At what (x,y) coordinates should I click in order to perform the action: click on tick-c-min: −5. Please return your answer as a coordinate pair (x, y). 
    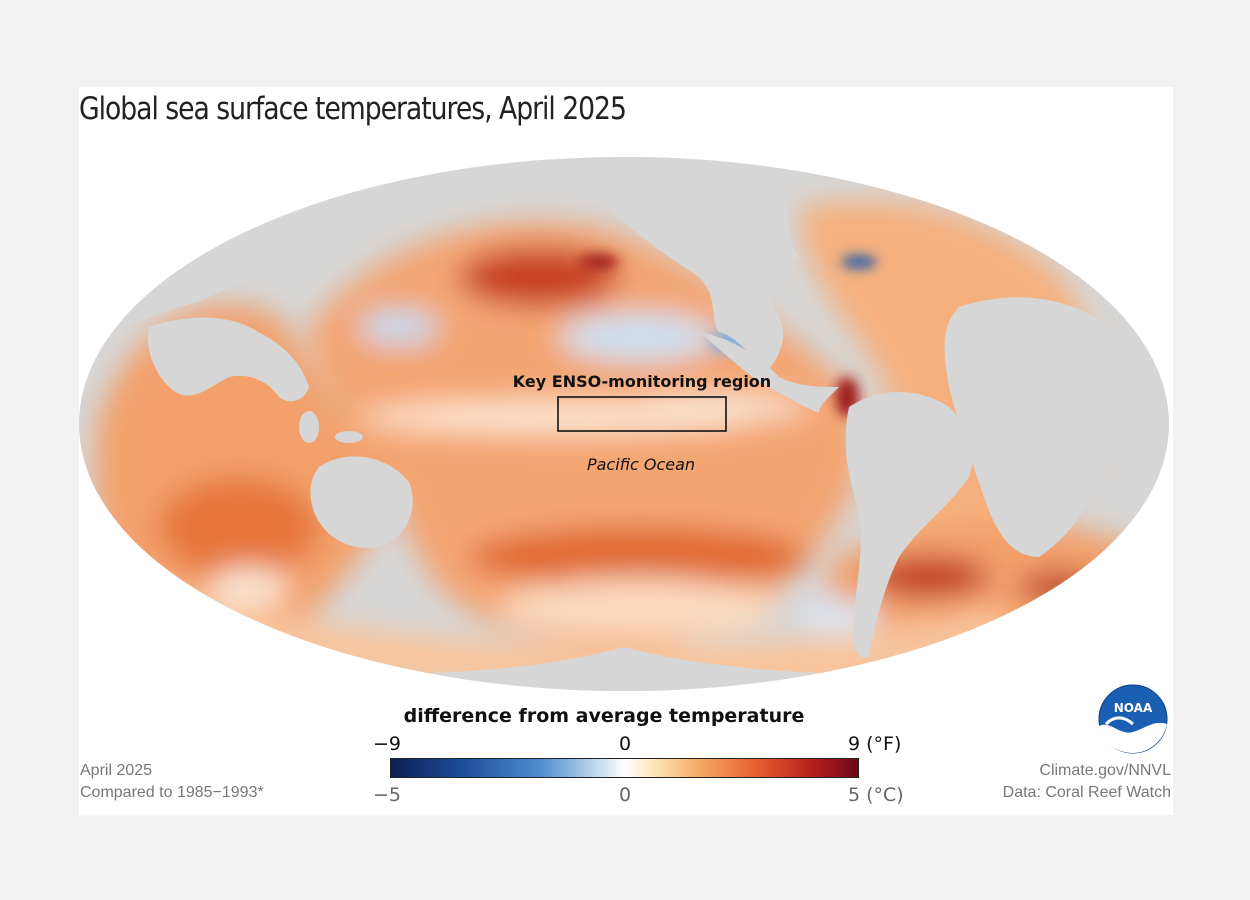
    Looking at the image, I should click on (387, 795).